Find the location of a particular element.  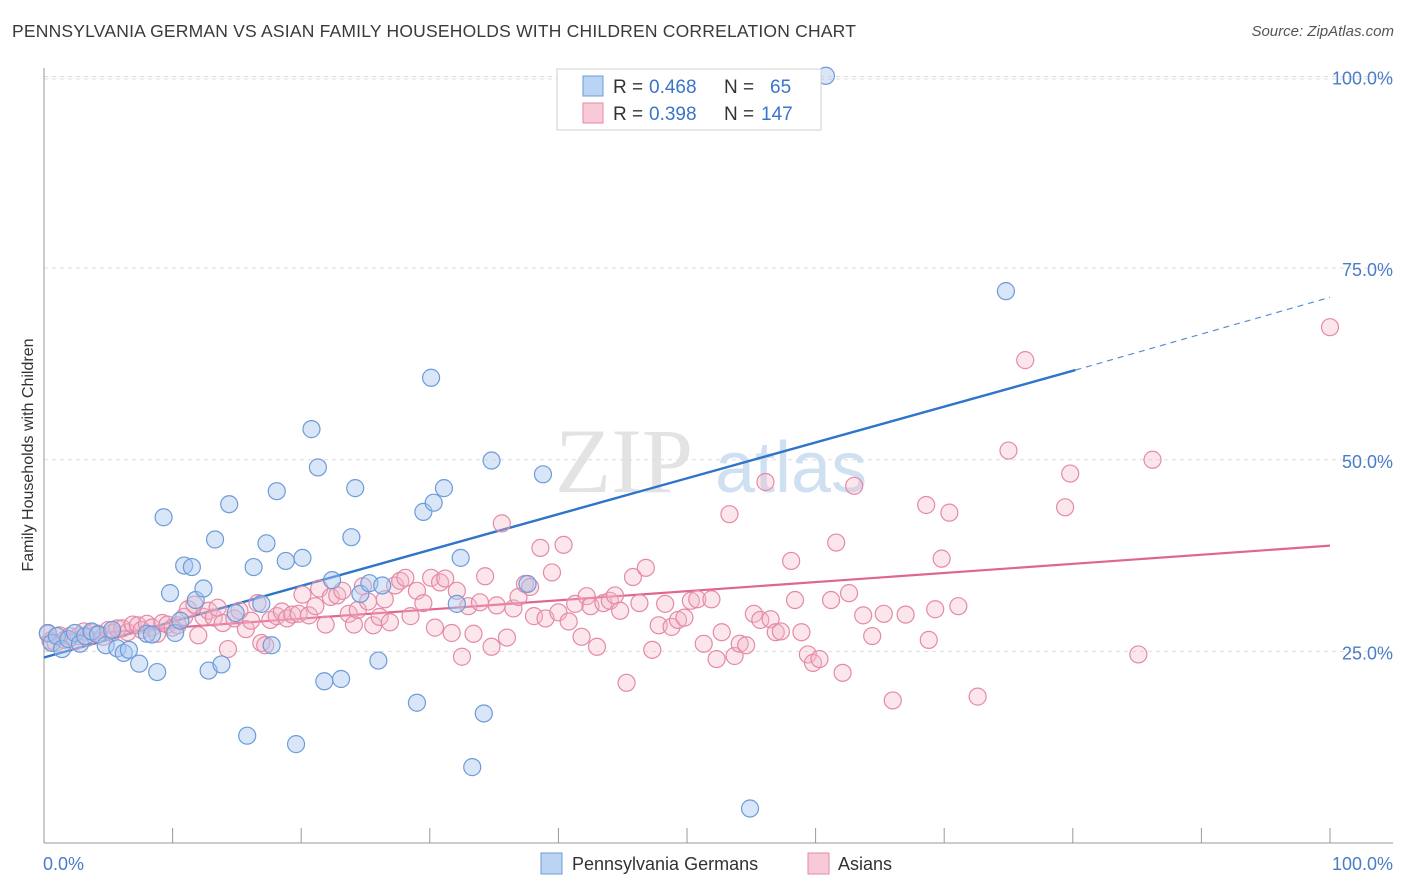

x-axis-ticks is located at coordinates (751, 835).